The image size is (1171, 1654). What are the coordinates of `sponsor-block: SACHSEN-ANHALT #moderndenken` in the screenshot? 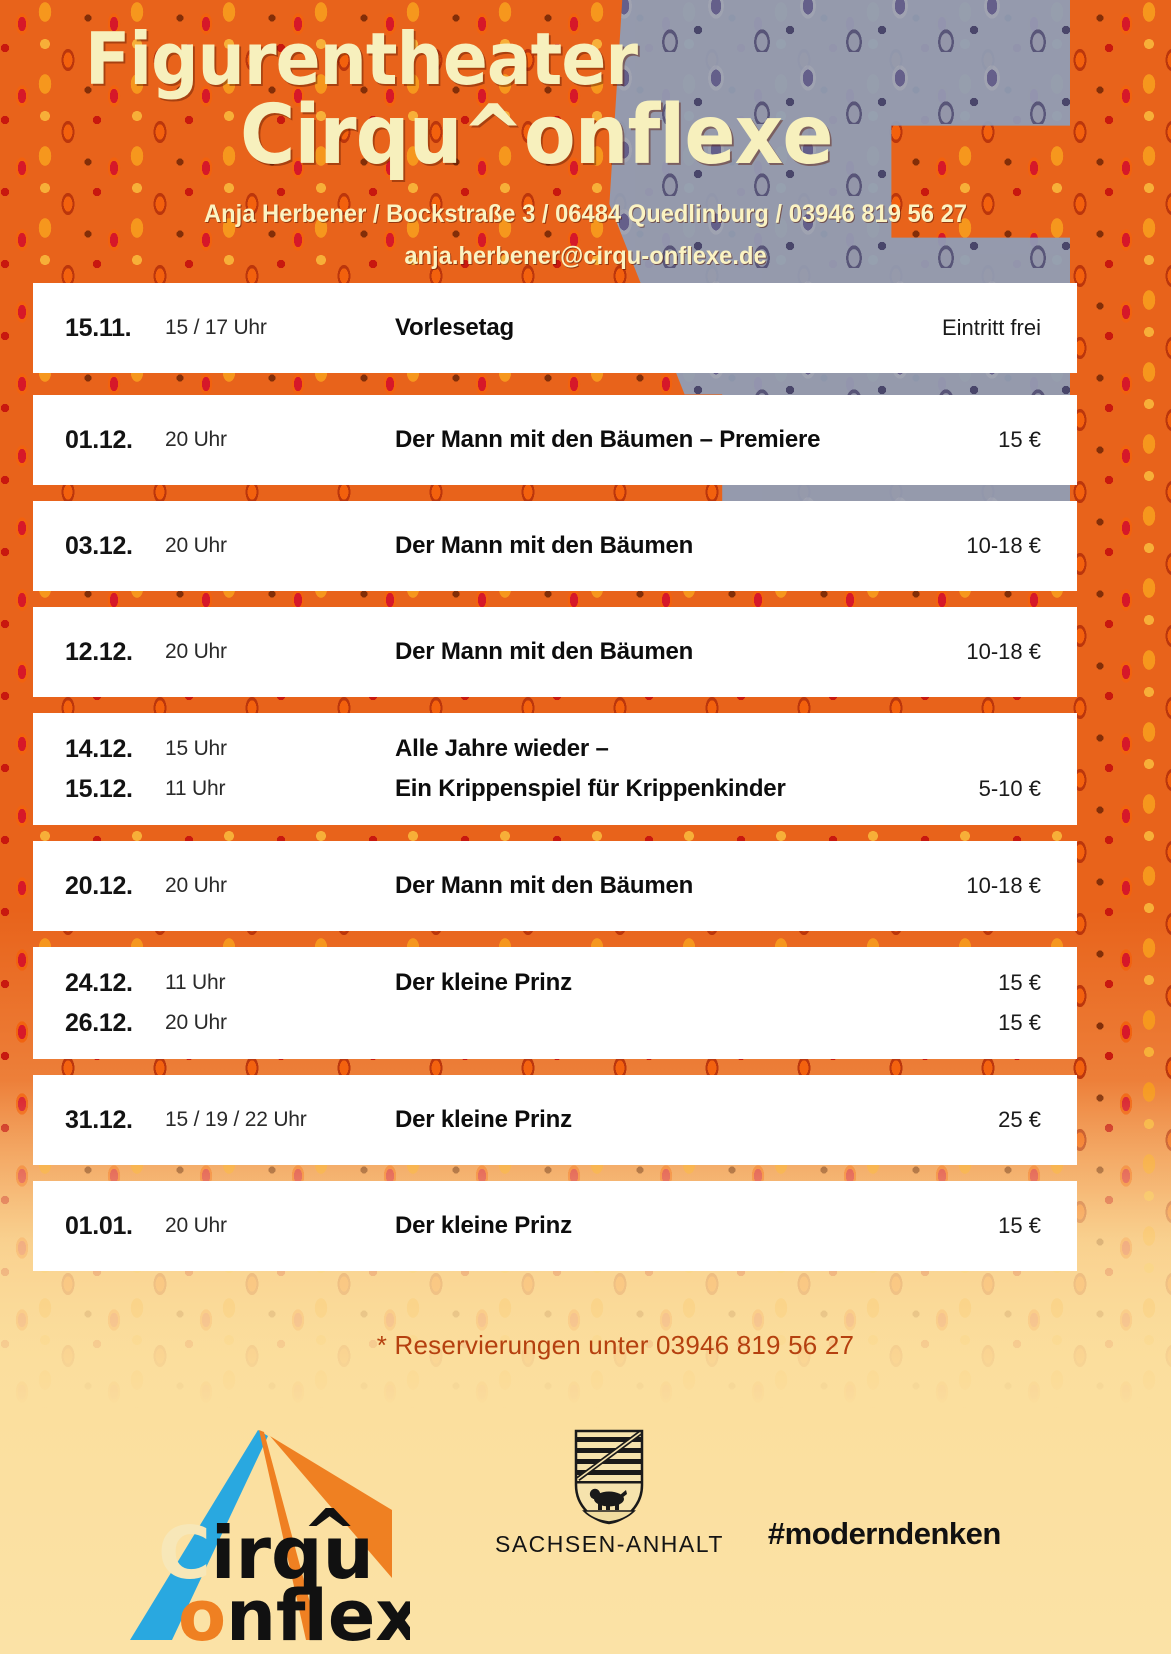 It's located at (775, 1483).